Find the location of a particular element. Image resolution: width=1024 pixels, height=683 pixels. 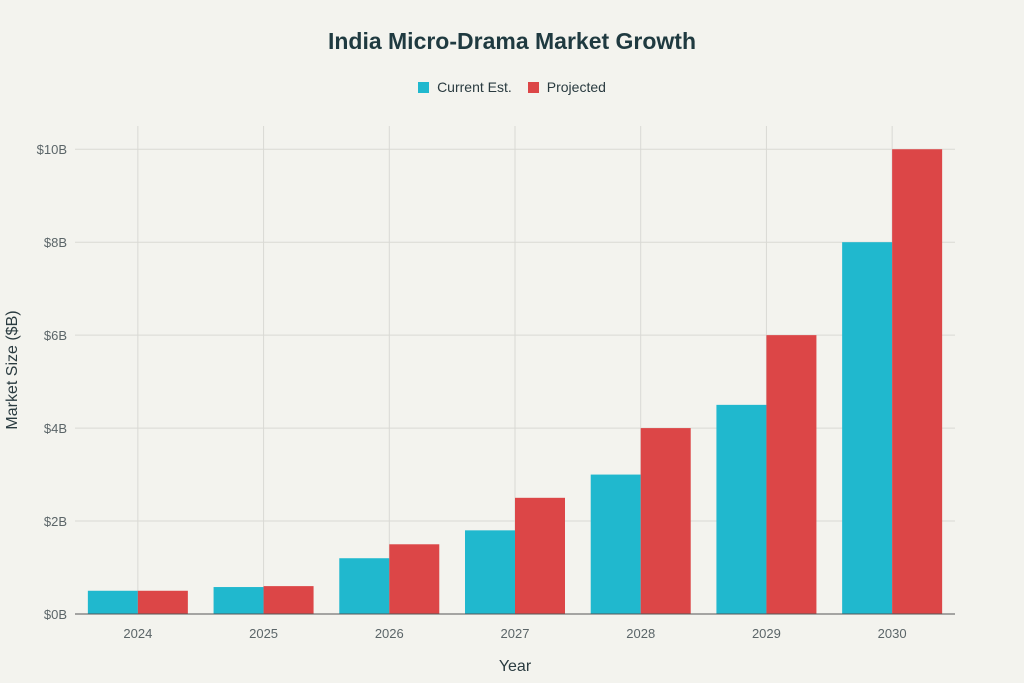

legend-swatch-current is located at coordinates (424, 87).